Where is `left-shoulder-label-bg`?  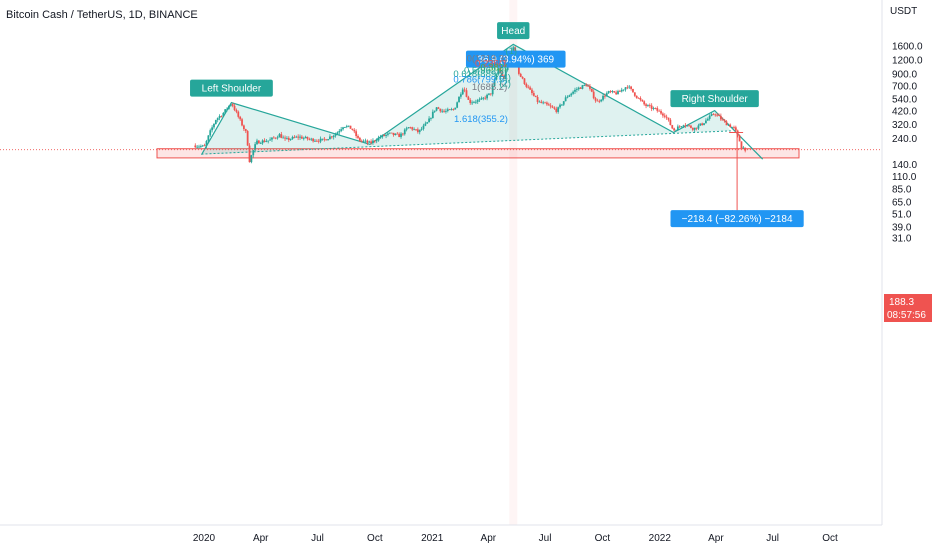
left-shoulder-label-bg is located at coordinates (231, 88).